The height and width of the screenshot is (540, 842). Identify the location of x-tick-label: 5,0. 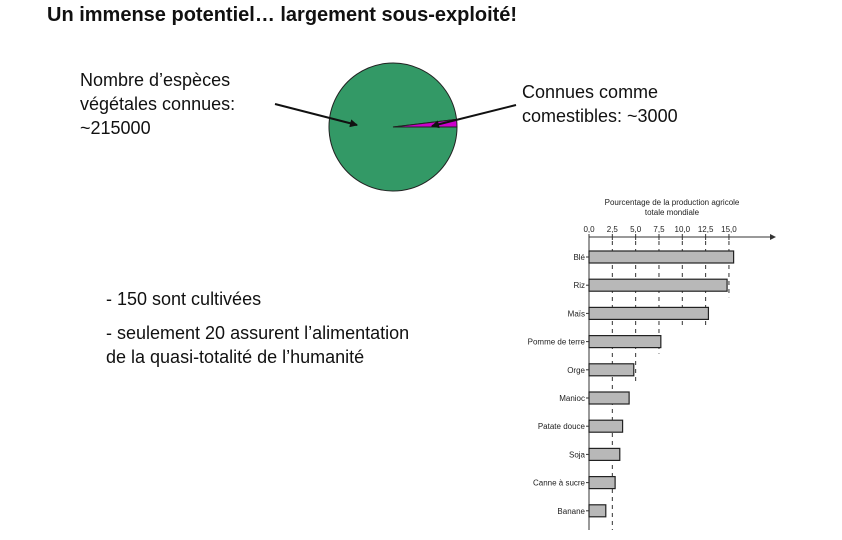
(636, 229).